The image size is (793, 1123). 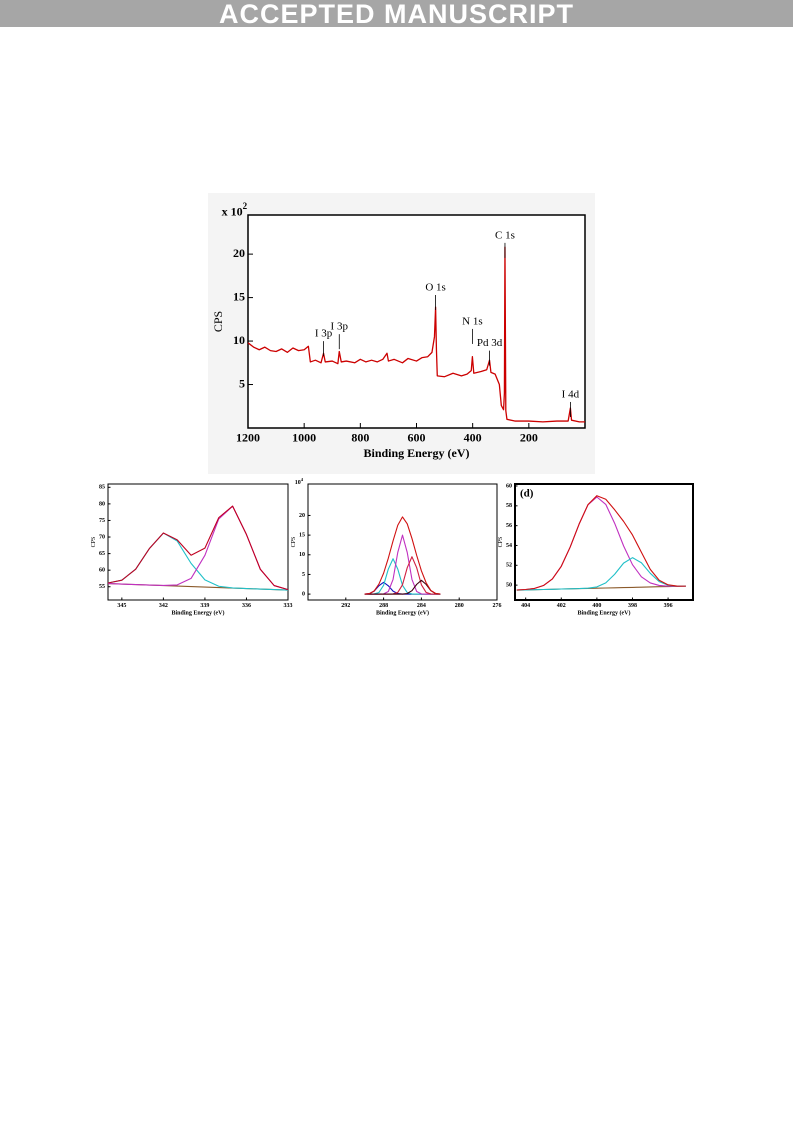 I want to click on y-tick-label: 65, so click(x=102, y=554).